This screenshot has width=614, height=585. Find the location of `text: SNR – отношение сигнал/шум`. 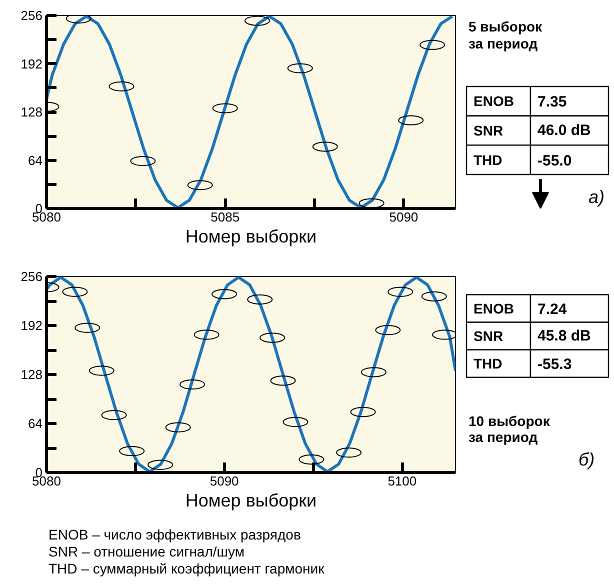

text: SNR – отношение сигнал/шум is located at coordinates (146, 552).